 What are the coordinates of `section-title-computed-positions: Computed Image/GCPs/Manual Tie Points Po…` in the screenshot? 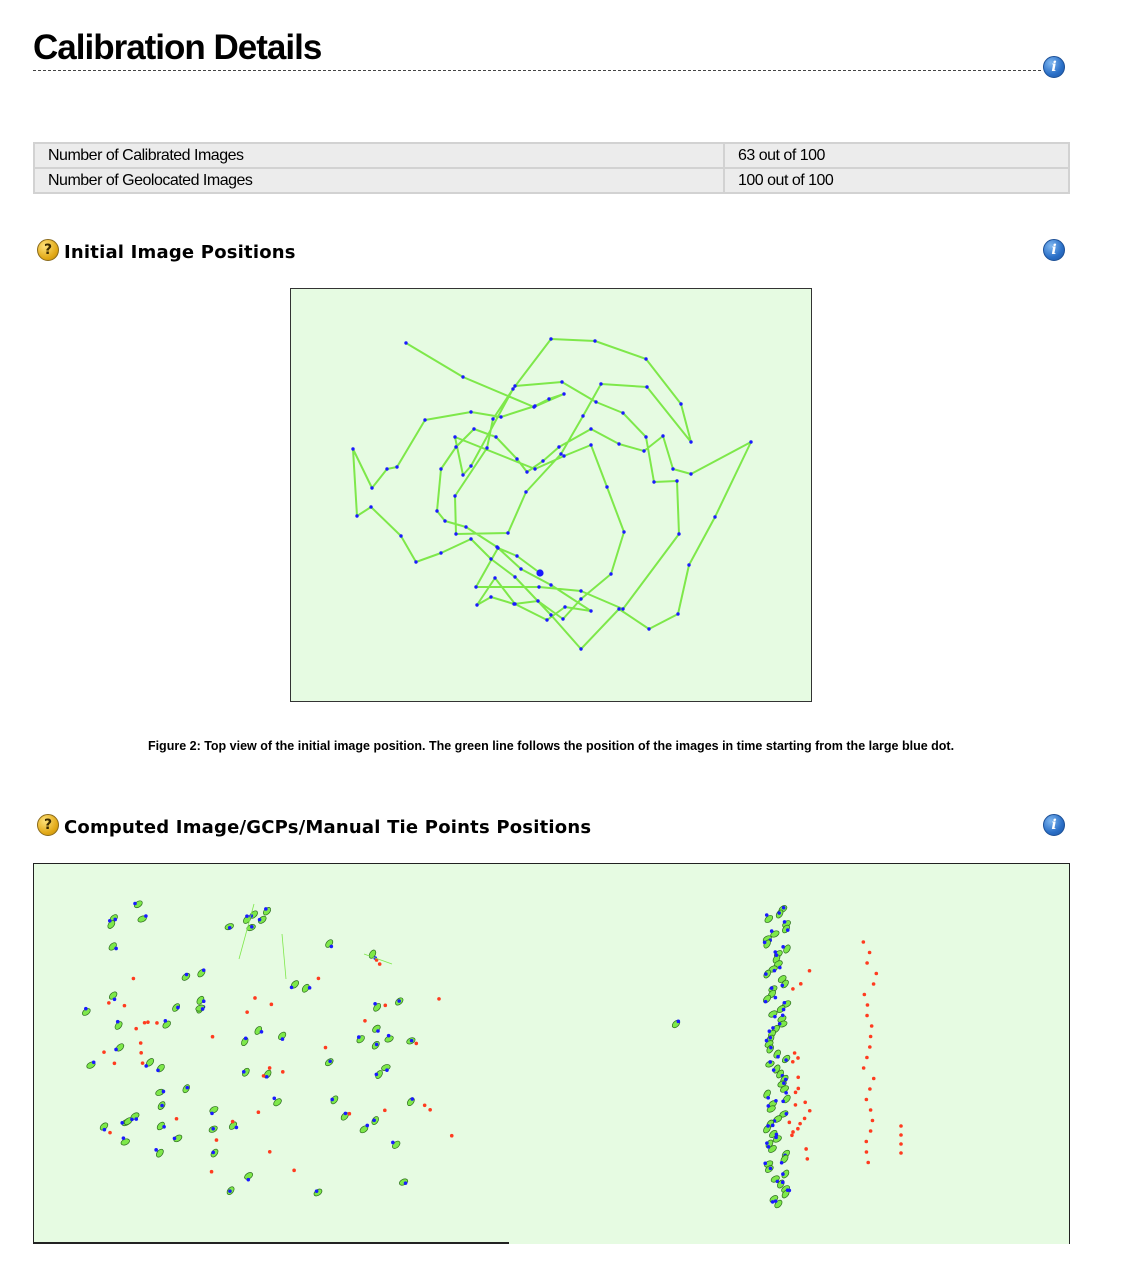 It's located at (328, 827).